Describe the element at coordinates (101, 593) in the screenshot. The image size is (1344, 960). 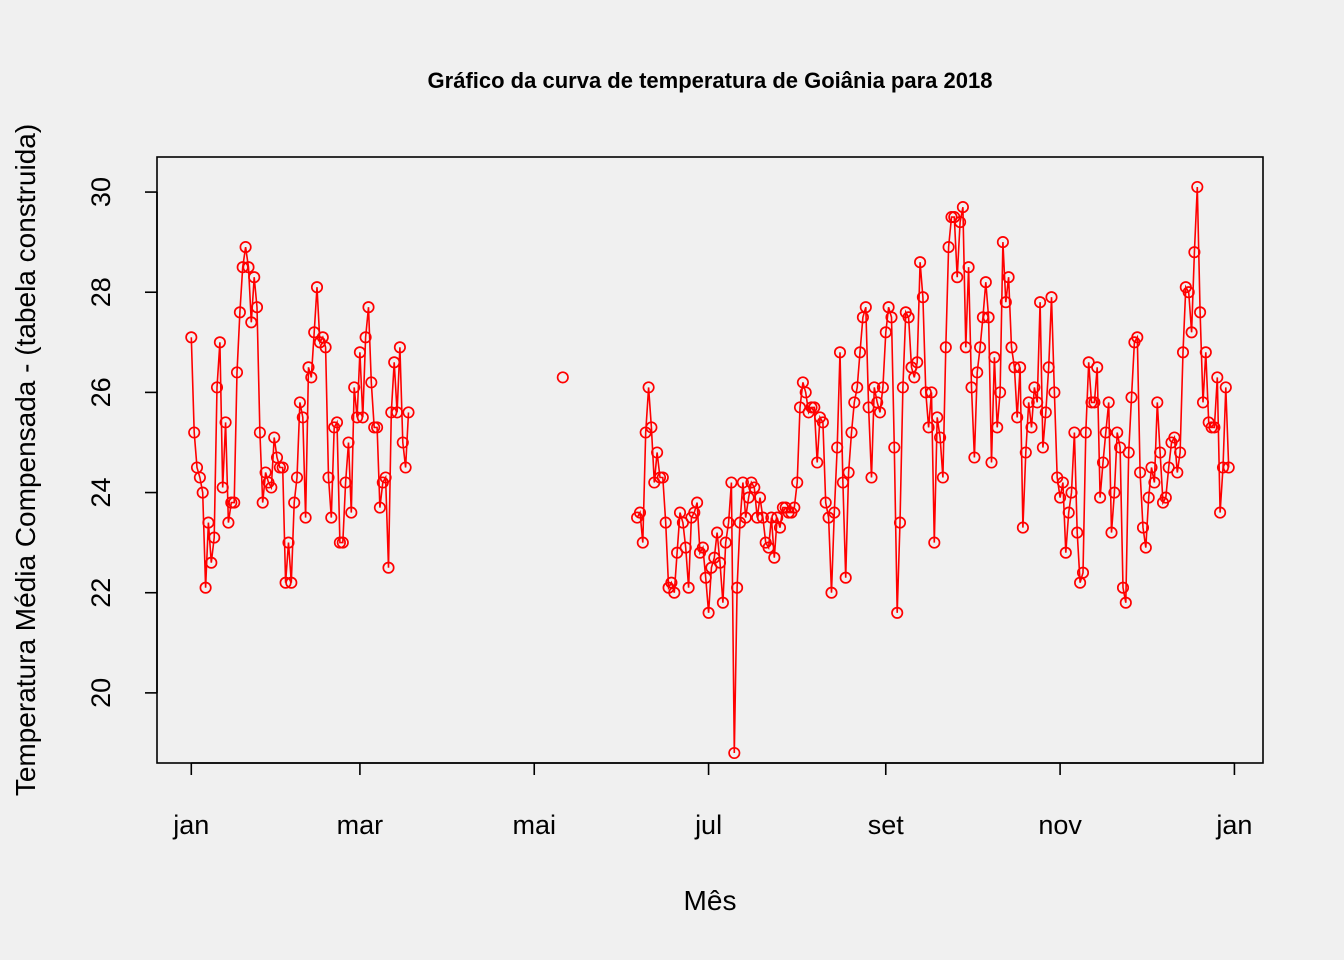
I see `y-tick-label: 22` at that location.